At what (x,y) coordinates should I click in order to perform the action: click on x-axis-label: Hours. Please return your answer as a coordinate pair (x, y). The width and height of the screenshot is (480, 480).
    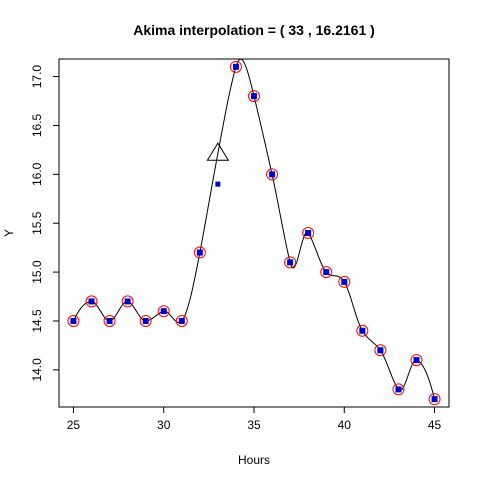
    Looking at the image, I should click on (254, 460).